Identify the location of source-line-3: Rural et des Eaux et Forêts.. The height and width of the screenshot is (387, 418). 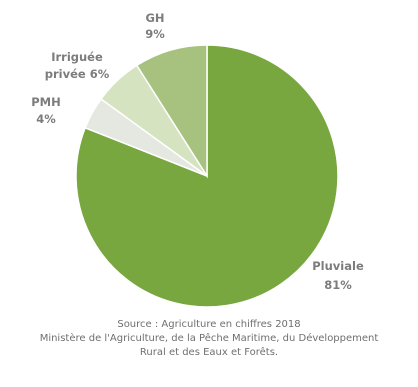
(209, 352).